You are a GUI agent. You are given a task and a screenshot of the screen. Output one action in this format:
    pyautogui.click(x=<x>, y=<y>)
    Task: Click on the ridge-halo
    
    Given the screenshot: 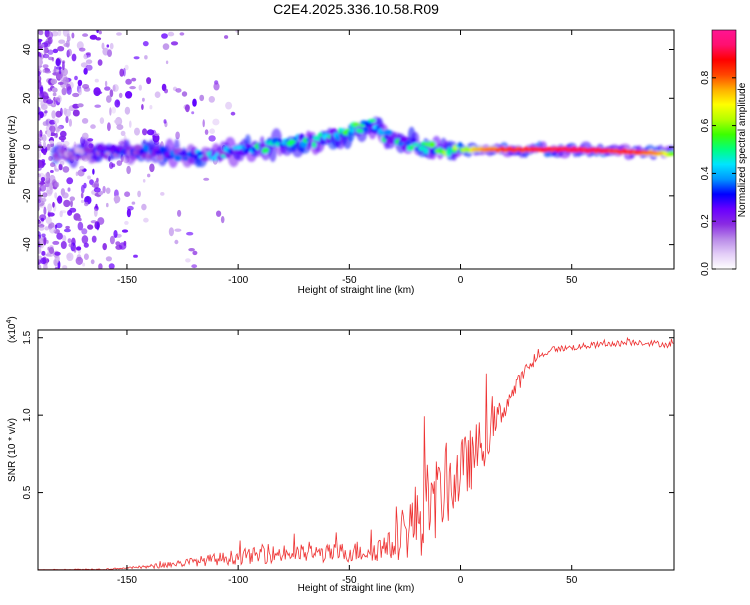 What is the action you would take?
    pyautogui.click(x=272, y=152)
    